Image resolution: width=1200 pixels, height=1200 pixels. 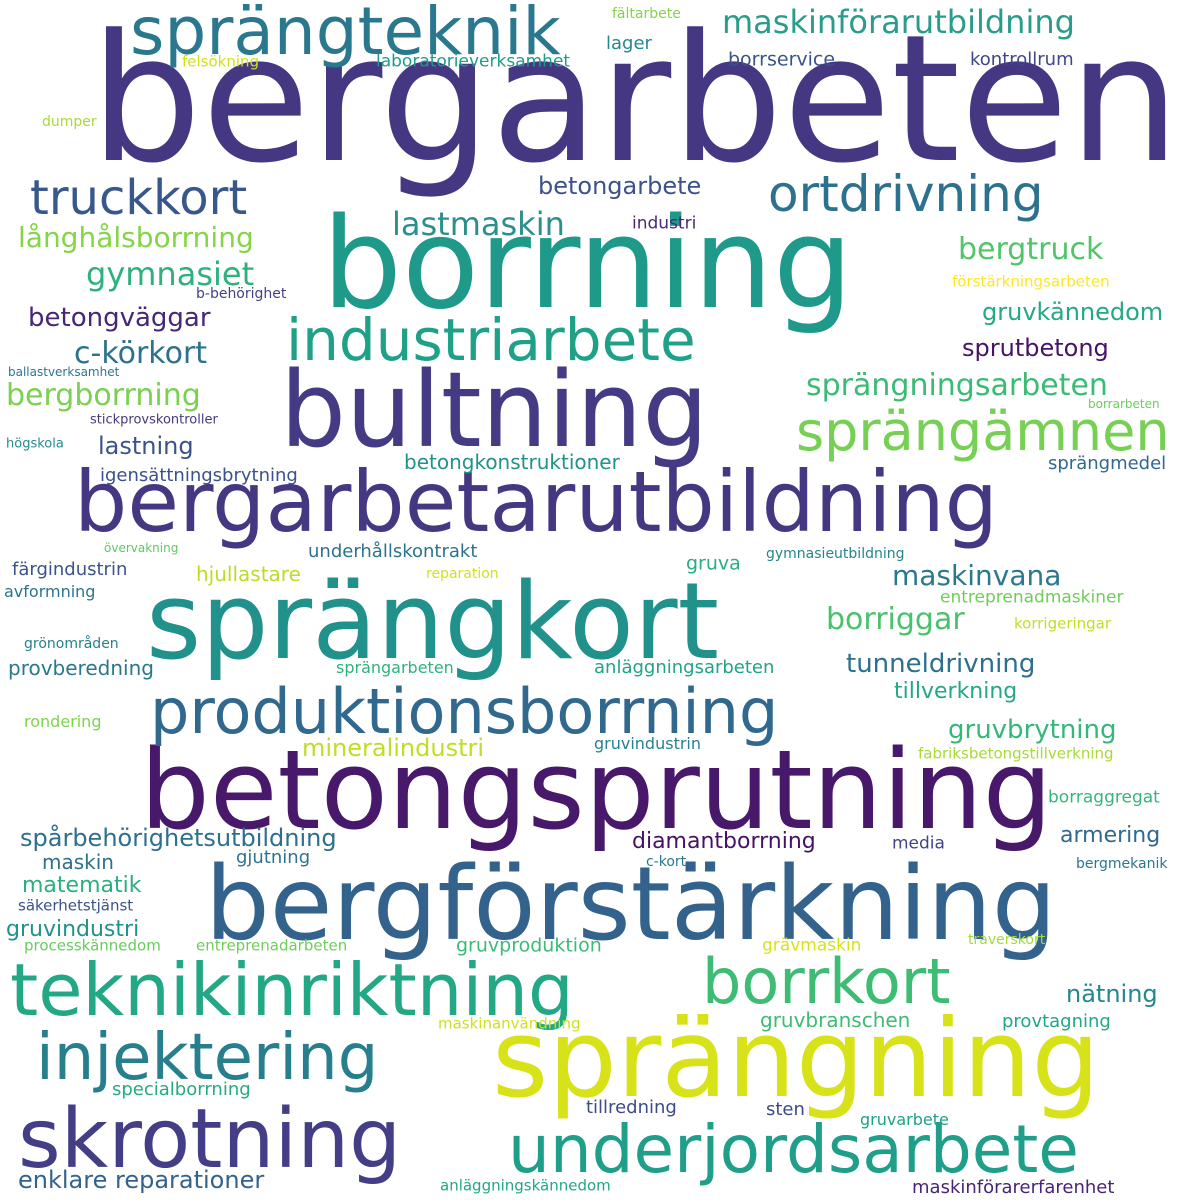 What do you see at coordinates (199, 475) in the screenshot?
I see `word: igensättningsbrytning` at bounding box center [199, 475].